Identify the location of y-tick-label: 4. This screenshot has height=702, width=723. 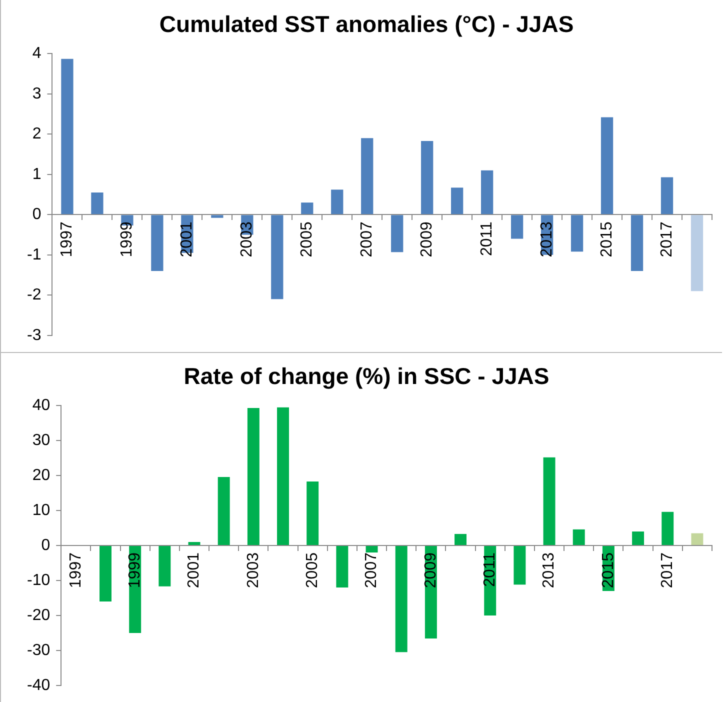
(37, 53).